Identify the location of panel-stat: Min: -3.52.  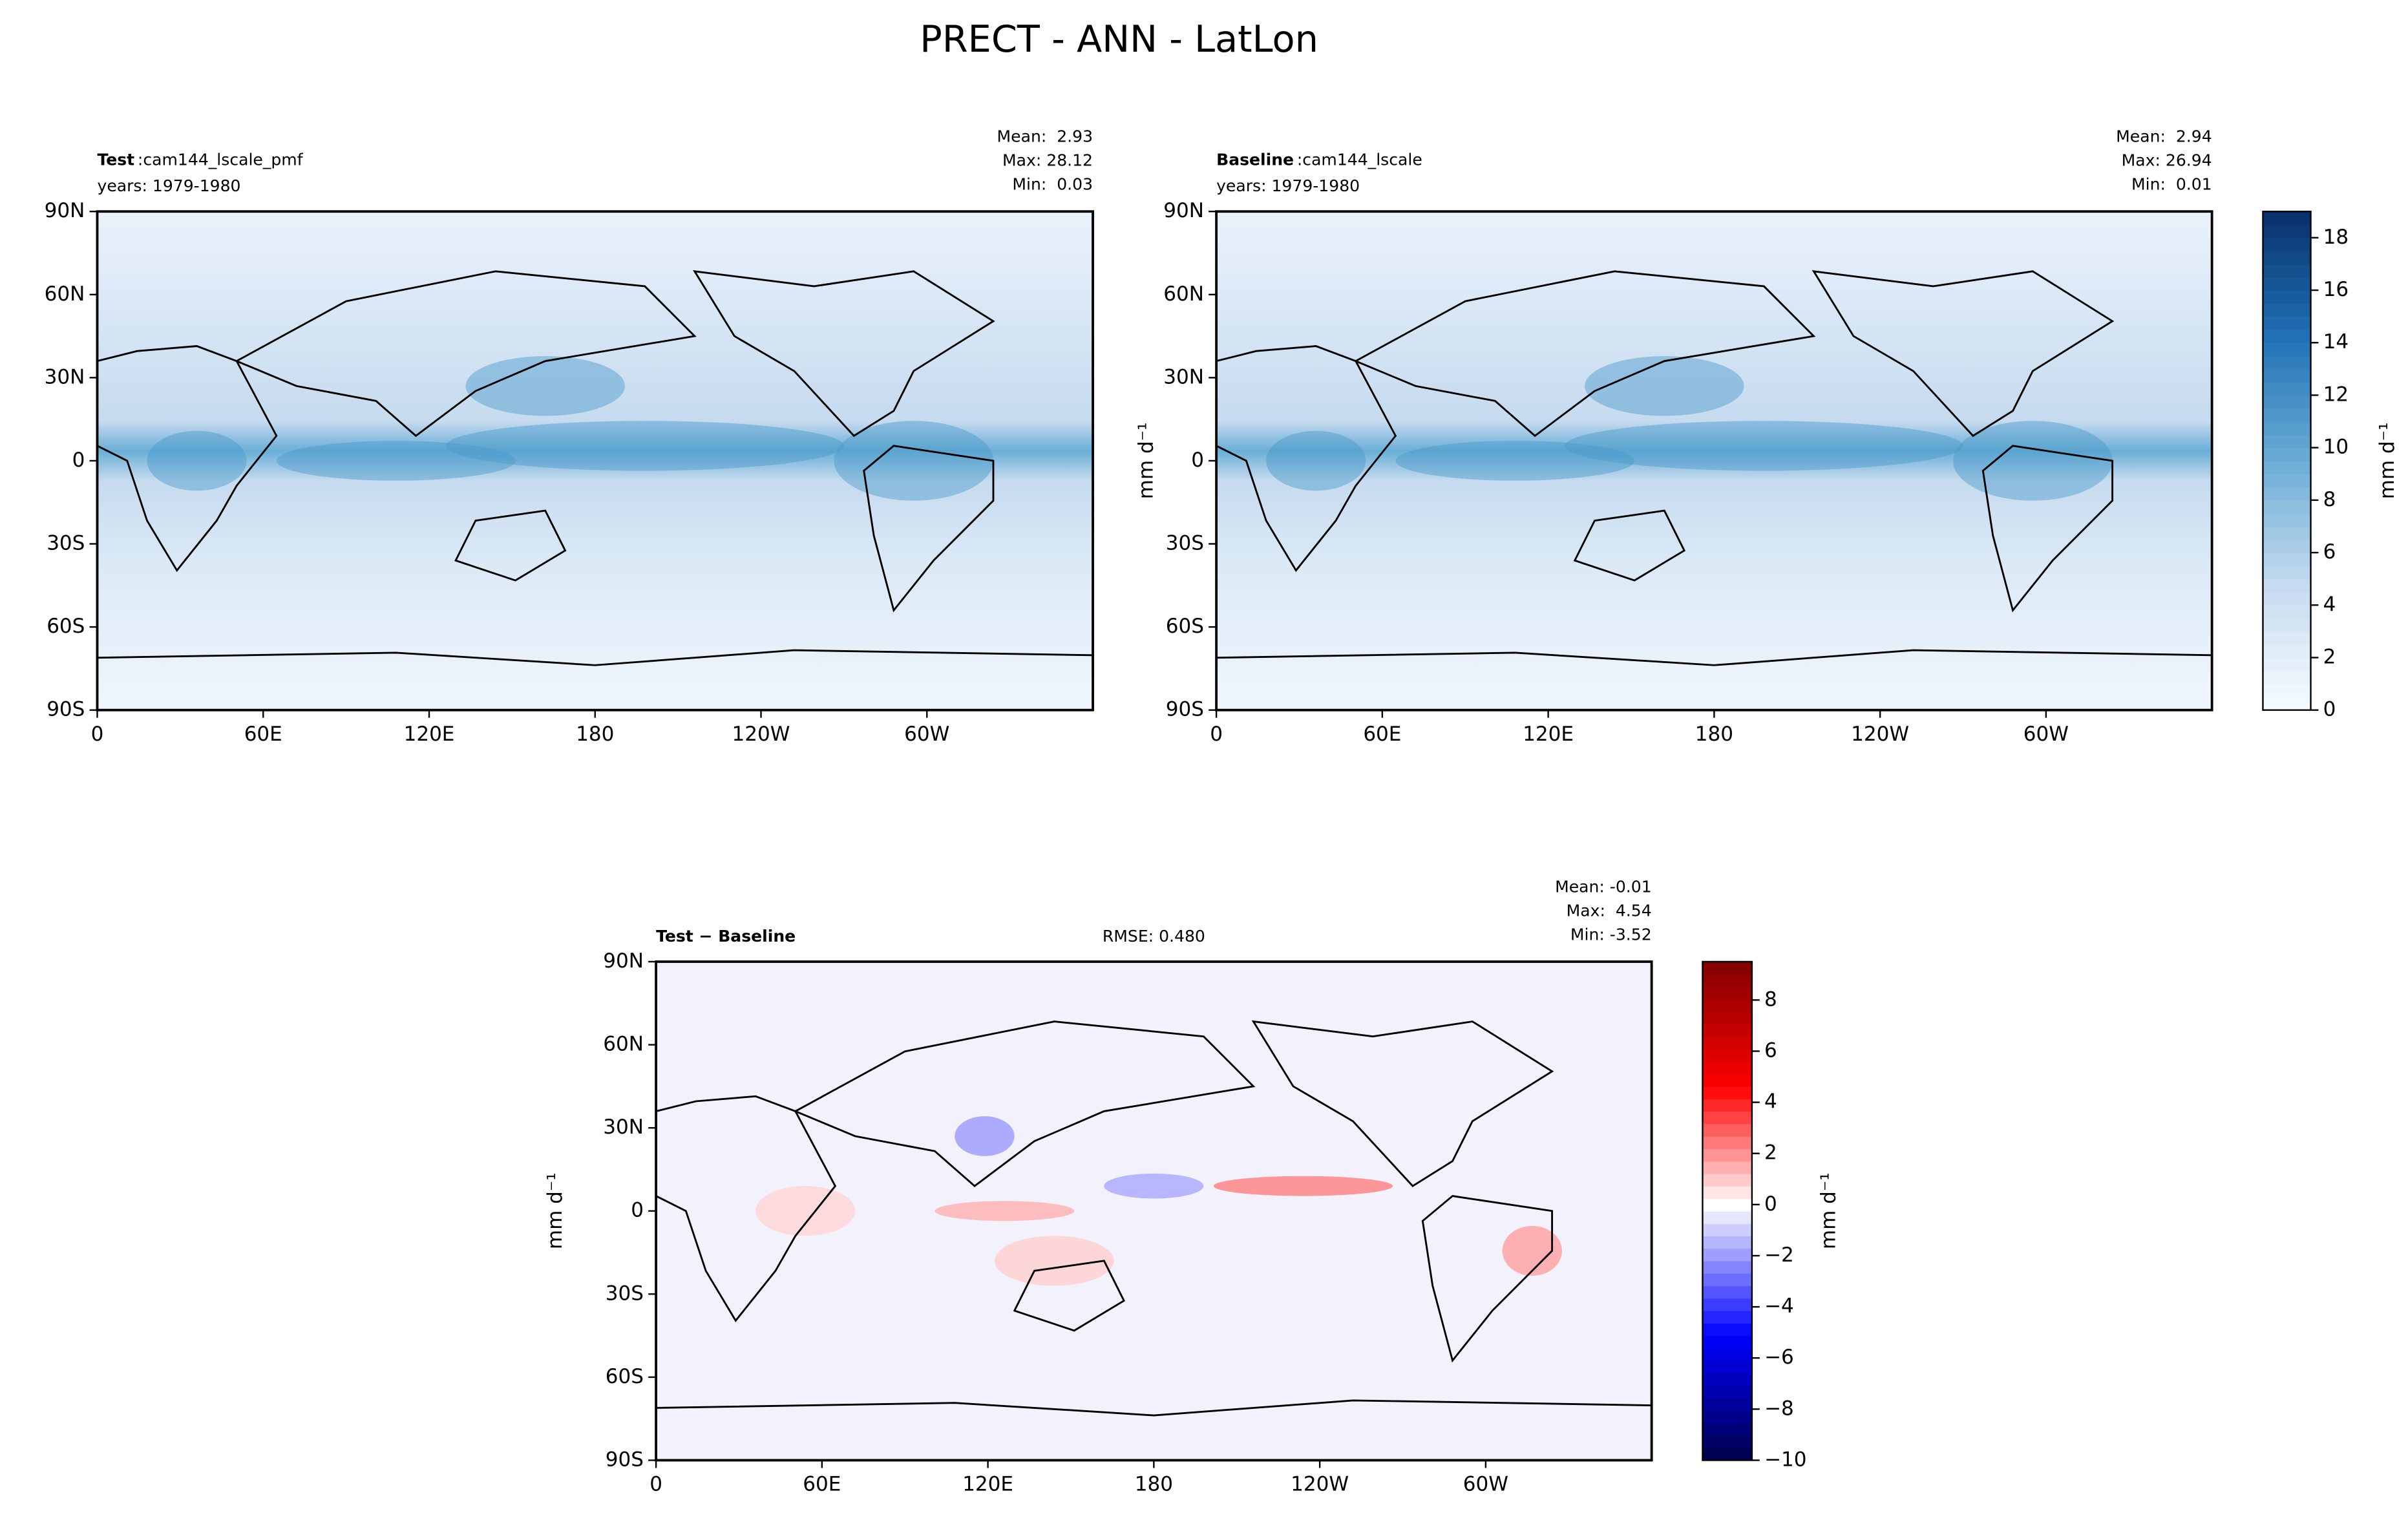
(1611, 934).